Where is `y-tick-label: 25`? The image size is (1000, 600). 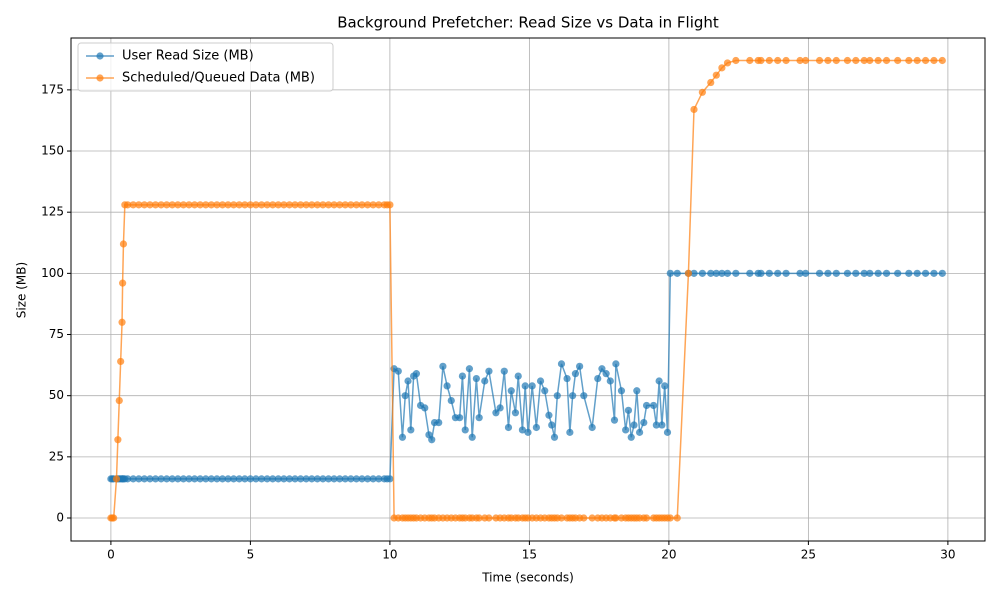
y-tick-label: 25 is located at coordinates (56, 456).